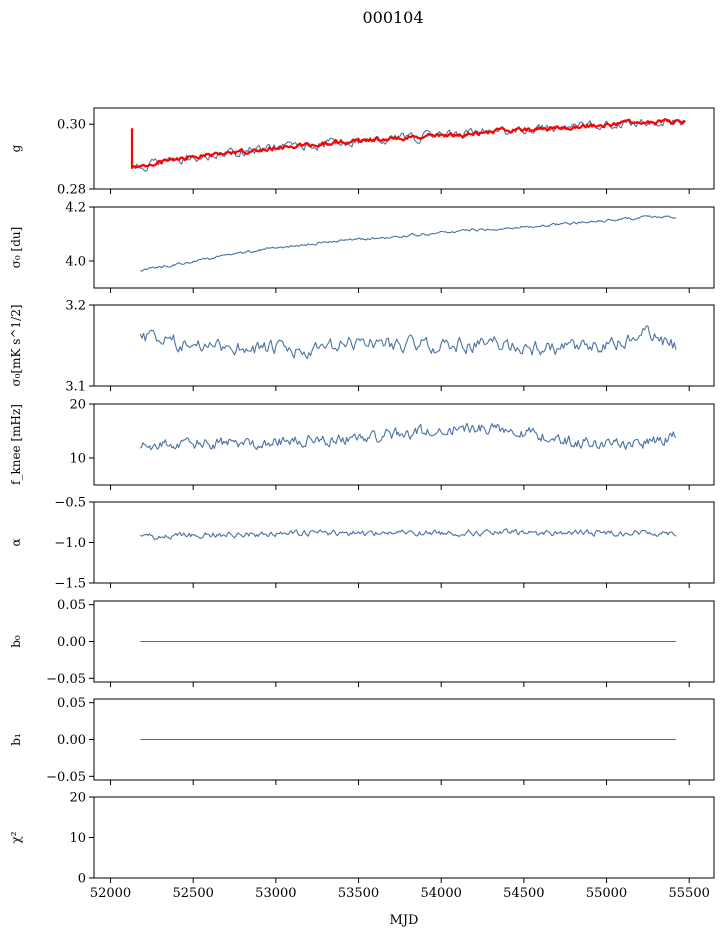 Image resolution: width=723 pixels, height=936 pixels. What do you see at coordinates (16, 345) in the screenshot?
I see `y-axis-label: σ₀[mK s^1/2]` at bounding box center [16, 345].